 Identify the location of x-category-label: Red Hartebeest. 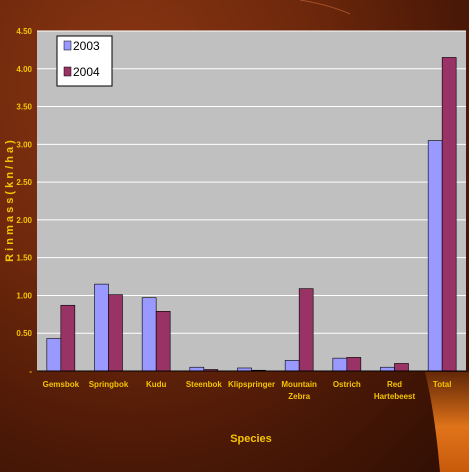
(395, 390).